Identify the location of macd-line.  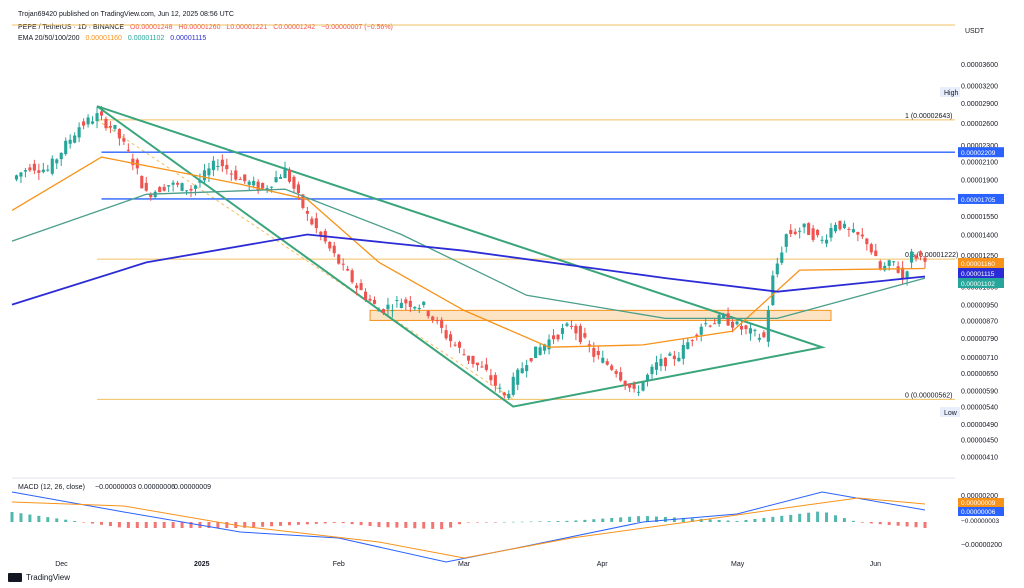
(468, 527).